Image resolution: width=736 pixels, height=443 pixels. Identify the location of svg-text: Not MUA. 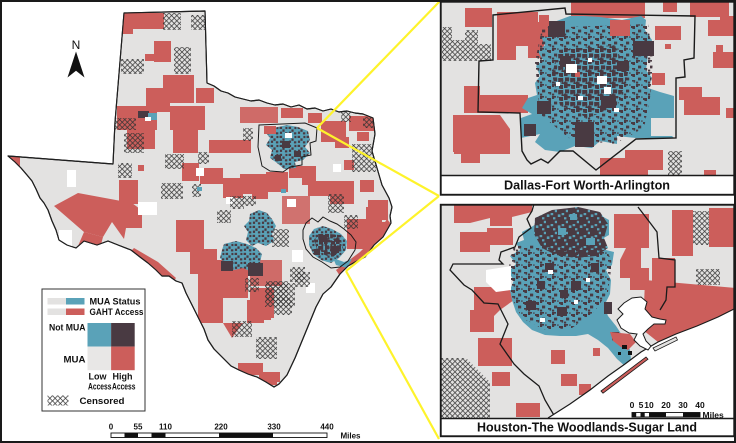
(67, 328).